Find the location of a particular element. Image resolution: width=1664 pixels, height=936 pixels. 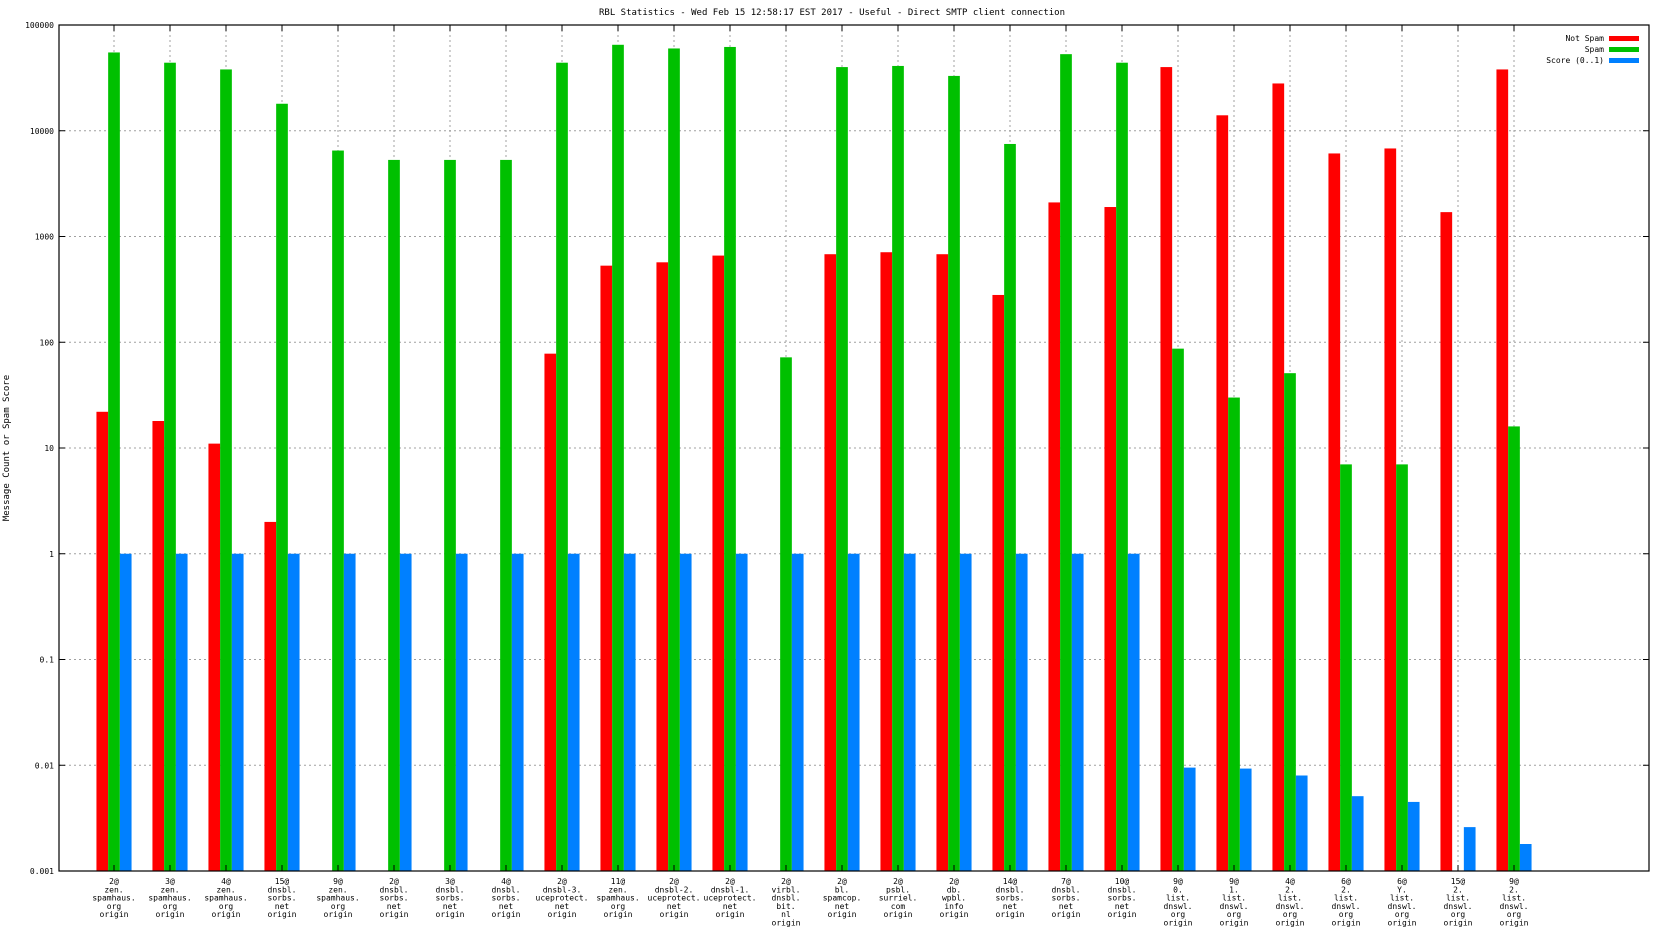

legend-label: Spam is located at coordinates (1594, 49).